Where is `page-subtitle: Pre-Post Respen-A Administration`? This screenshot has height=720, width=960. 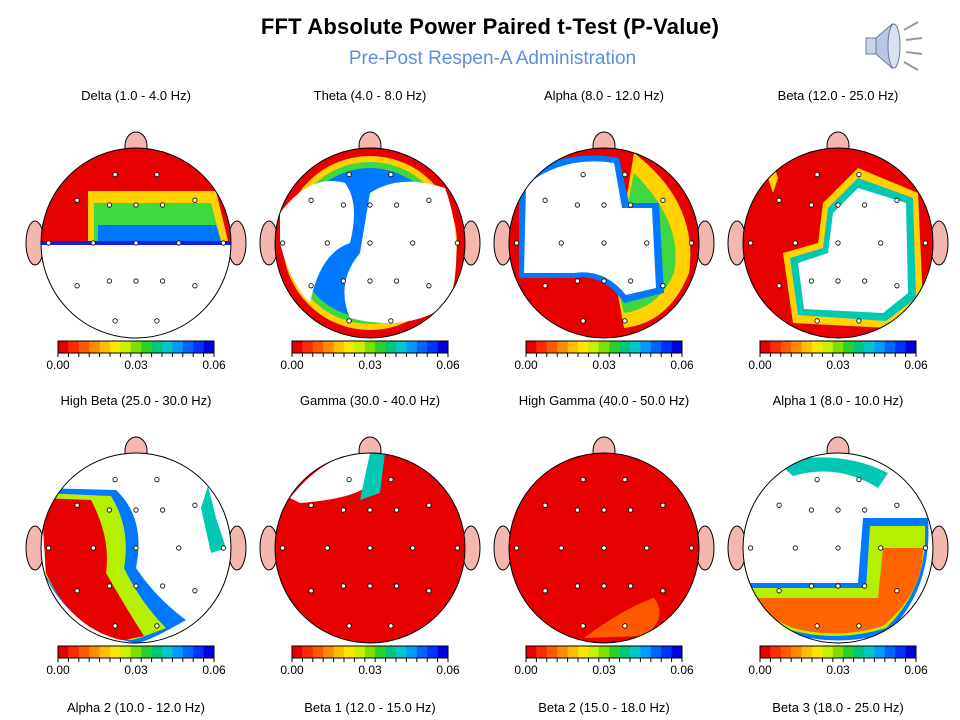 page-subtitle: Pre-Post Respen-A Administration is located at coordinates (492, 58).